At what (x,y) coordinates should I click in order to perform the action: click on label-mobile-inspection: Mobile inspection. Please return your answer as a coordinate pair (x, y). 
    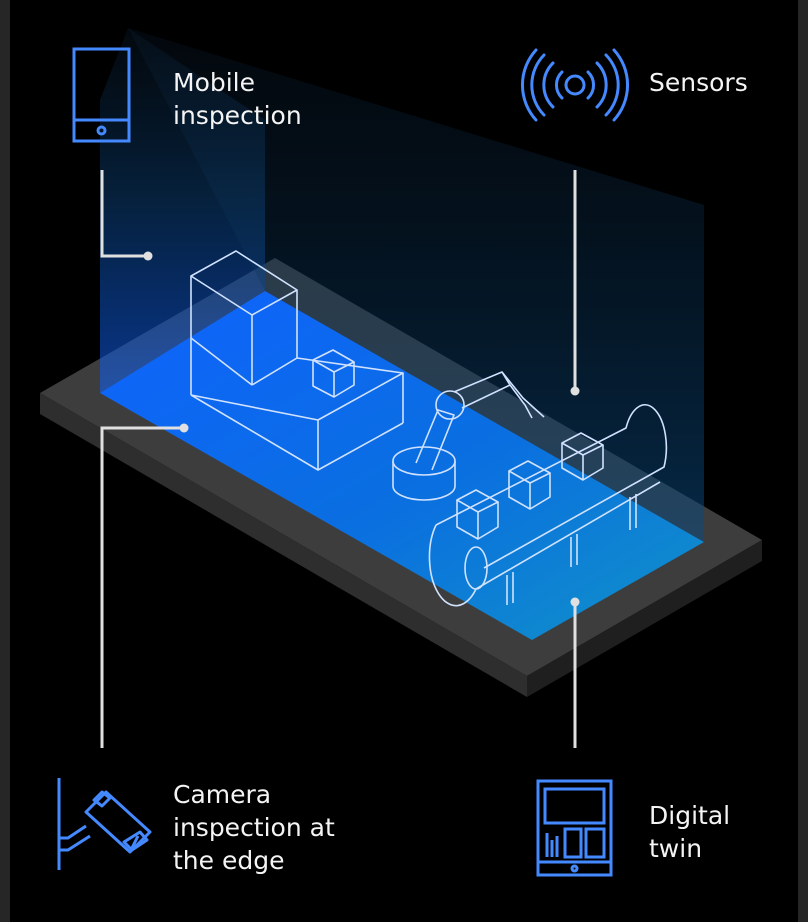
    Looking at the image, I should click on (237, 99).